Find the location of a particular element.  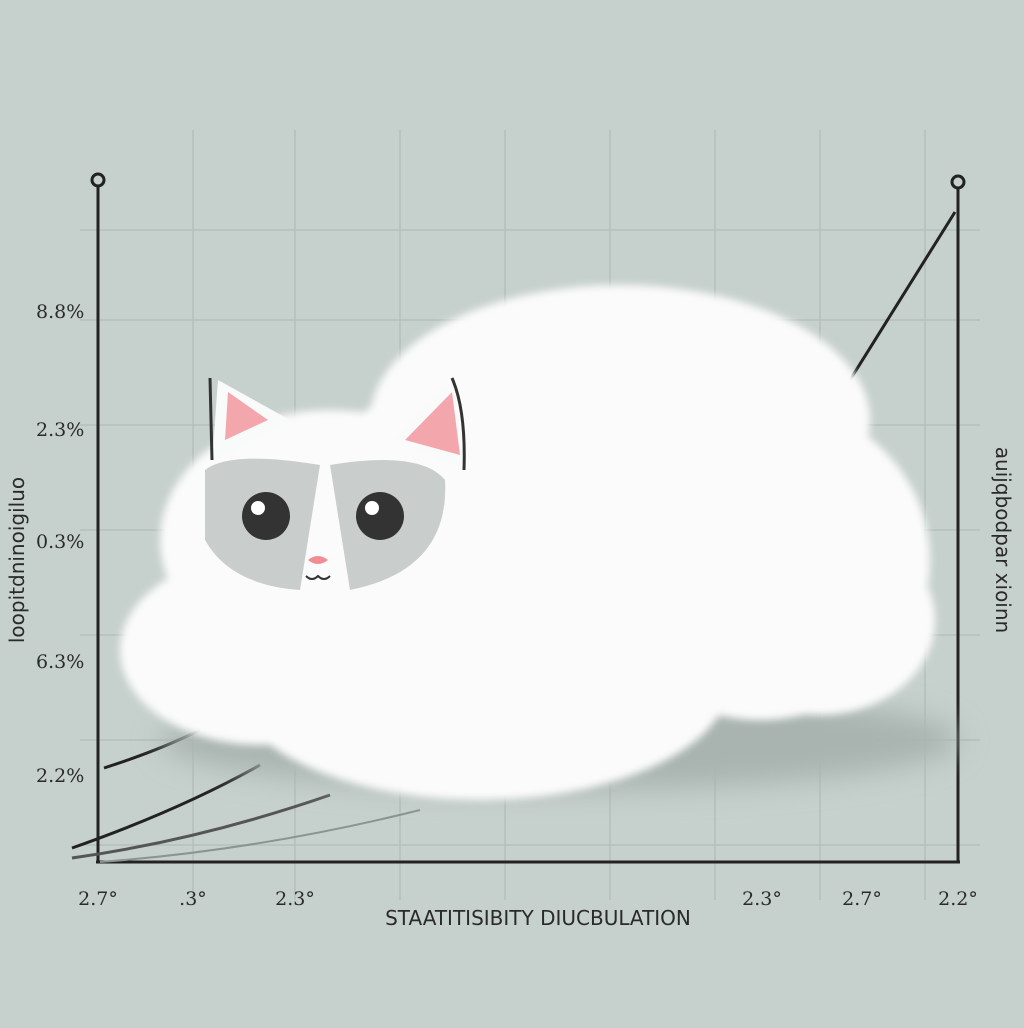

y-label: 6.3% is located at coordinates (60, 662).